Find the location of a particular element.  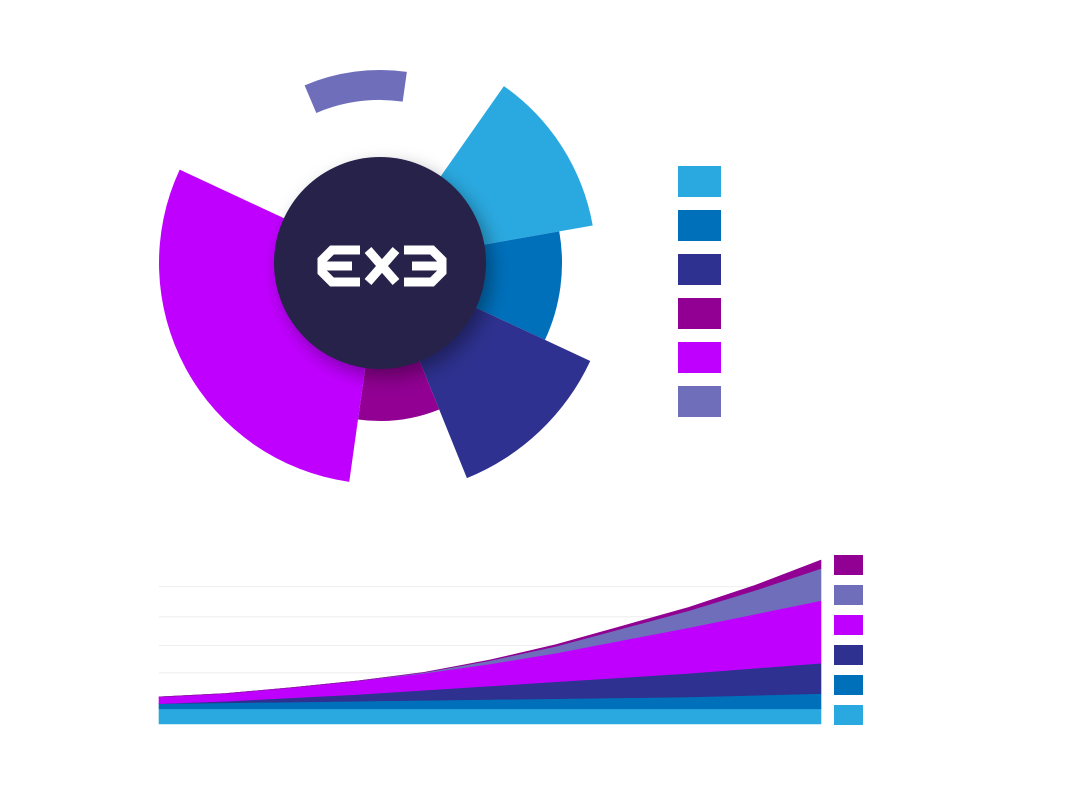

area-series is located at coordinates (490, 642).